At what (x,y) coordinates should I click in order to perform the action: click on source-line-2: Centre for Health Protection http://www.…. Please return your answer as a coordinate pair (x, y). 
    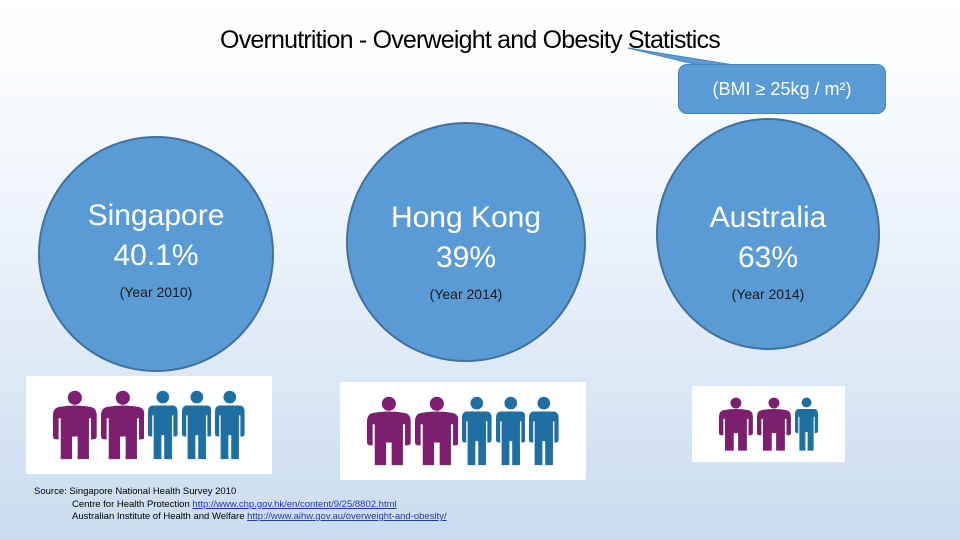
    Looking at the image, I should click on (240, 505).